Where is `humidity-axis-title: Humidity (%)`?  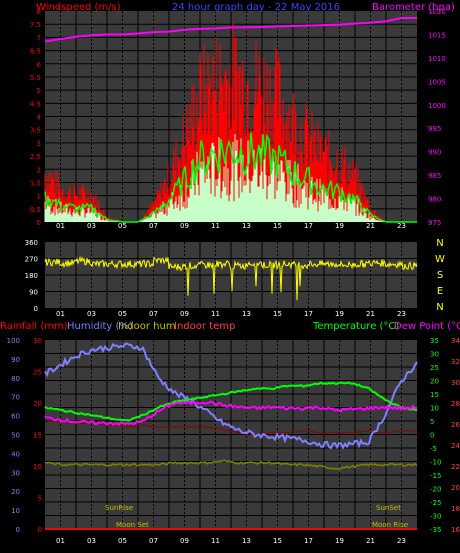 humidity-axis-title: Humidity (%) is located at coordinates (100, 326).